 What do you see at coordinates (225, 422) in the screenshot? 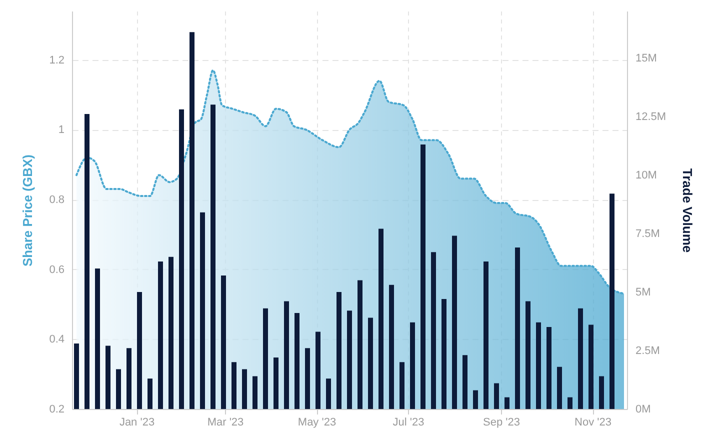
I see `x-tick-label: Mar '23` at bounding box center [225, 422].